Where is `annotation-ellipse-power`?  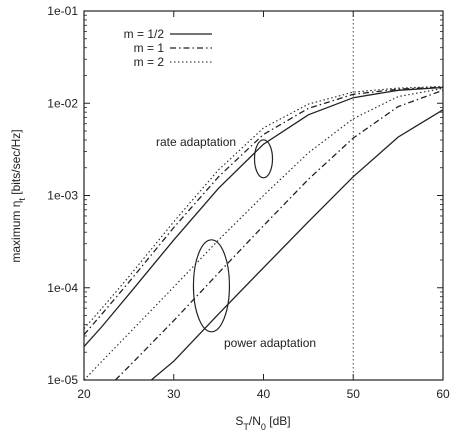
annotation-ellipse-power is located at coordinates (211, 286).